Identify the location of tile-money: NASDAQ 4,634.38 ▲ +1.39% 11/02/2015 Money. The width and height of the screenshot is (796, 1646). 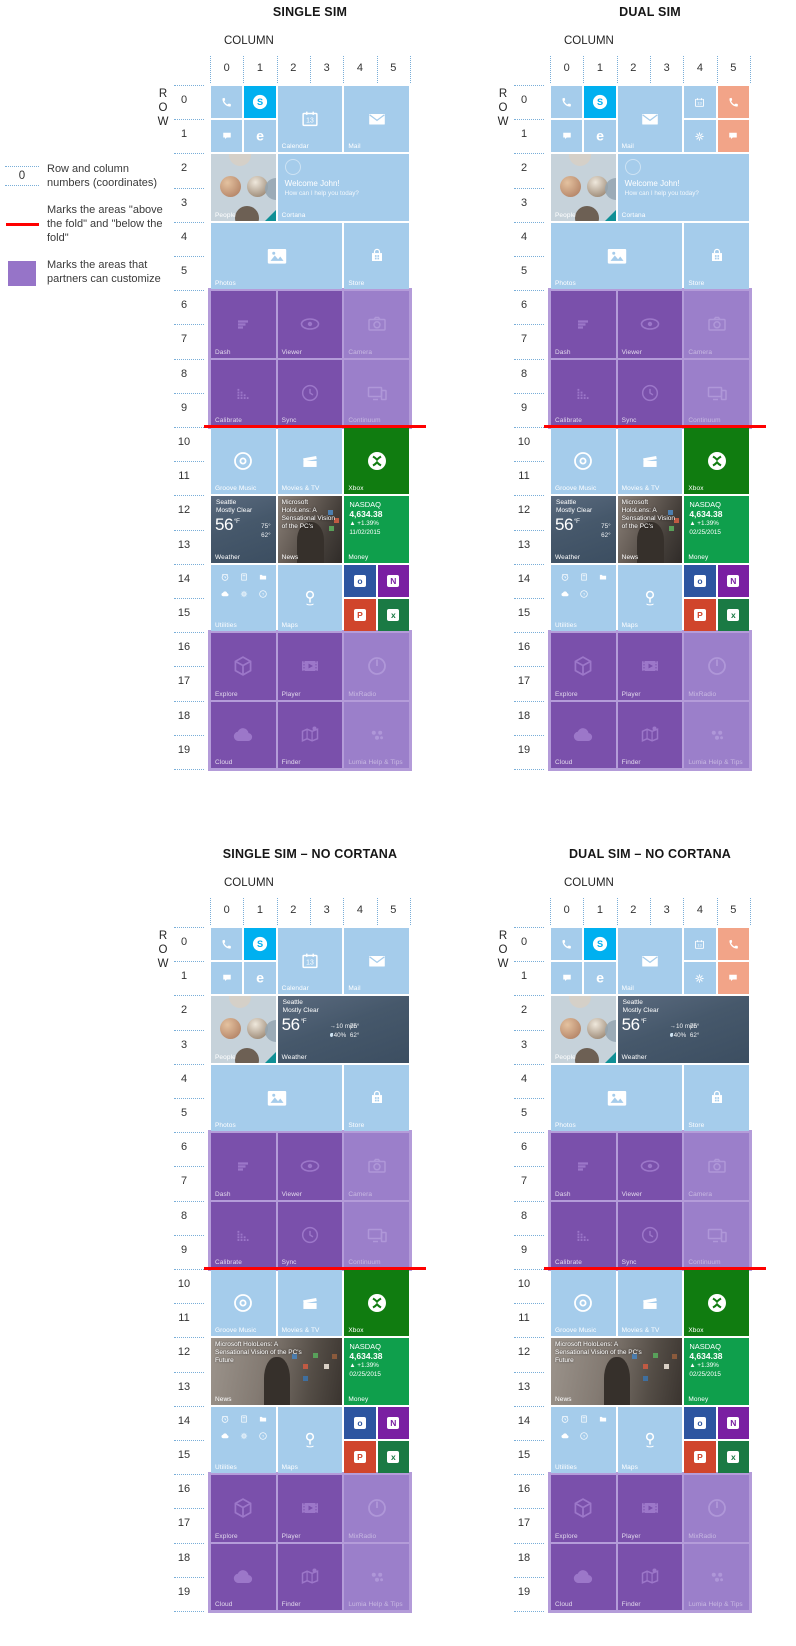
(376, 529).